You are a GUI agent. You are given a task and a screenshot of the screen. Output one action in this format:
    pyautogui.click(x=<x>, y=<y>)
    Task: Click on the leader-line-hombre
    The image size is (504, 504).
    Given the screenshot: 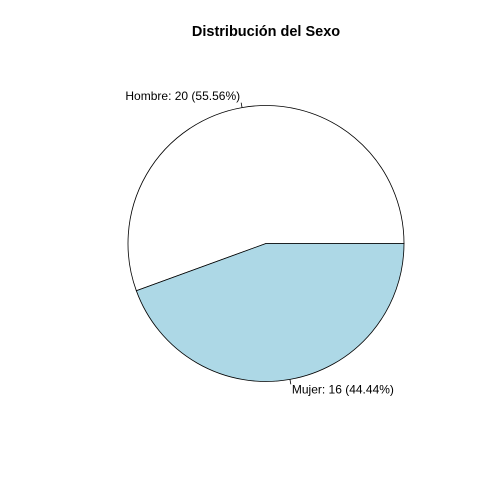 What is the action you would take?
    pyautogui.click(x=241, y=105)
    